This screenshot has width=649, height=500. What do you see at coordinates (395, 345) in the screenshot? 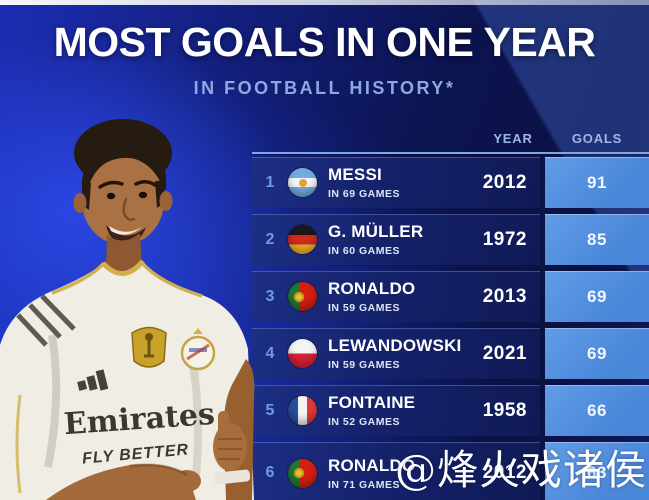
I see `player-name: LEWANDOWSKI` at bounding box center [395, 345].